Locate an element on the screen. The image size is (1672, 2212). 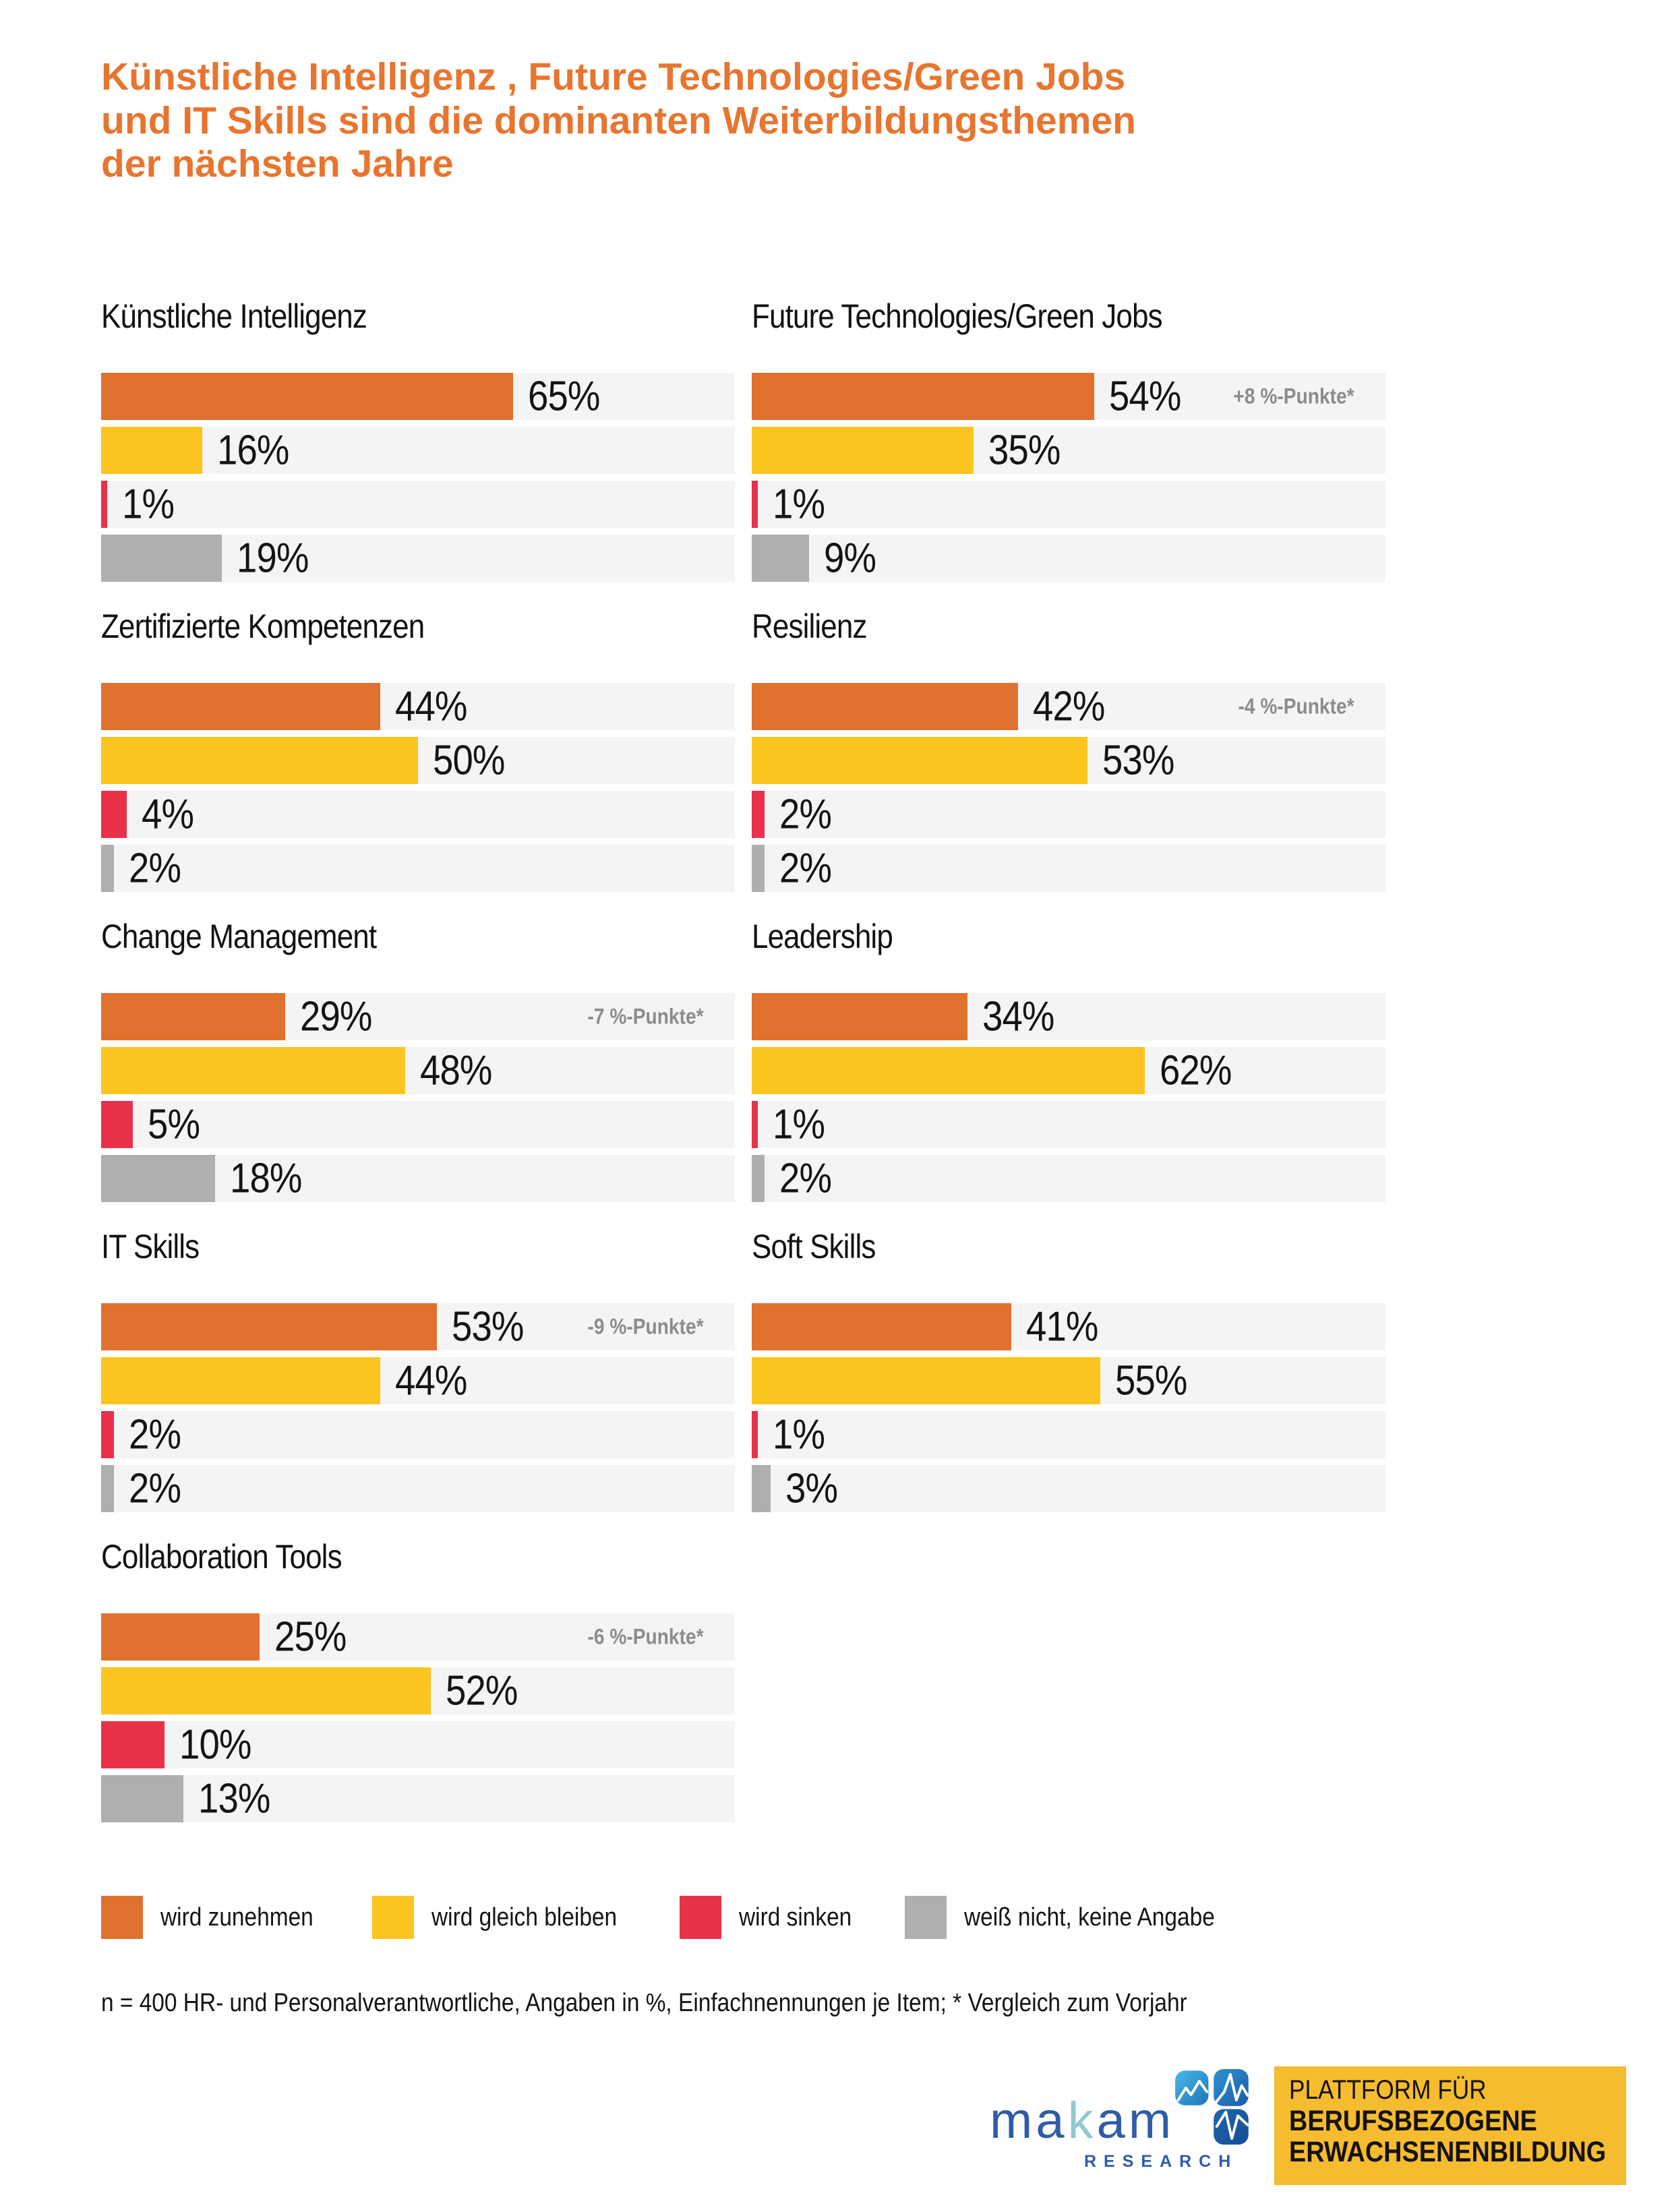
bar-track: 44% is located at coordinates (418, 706).